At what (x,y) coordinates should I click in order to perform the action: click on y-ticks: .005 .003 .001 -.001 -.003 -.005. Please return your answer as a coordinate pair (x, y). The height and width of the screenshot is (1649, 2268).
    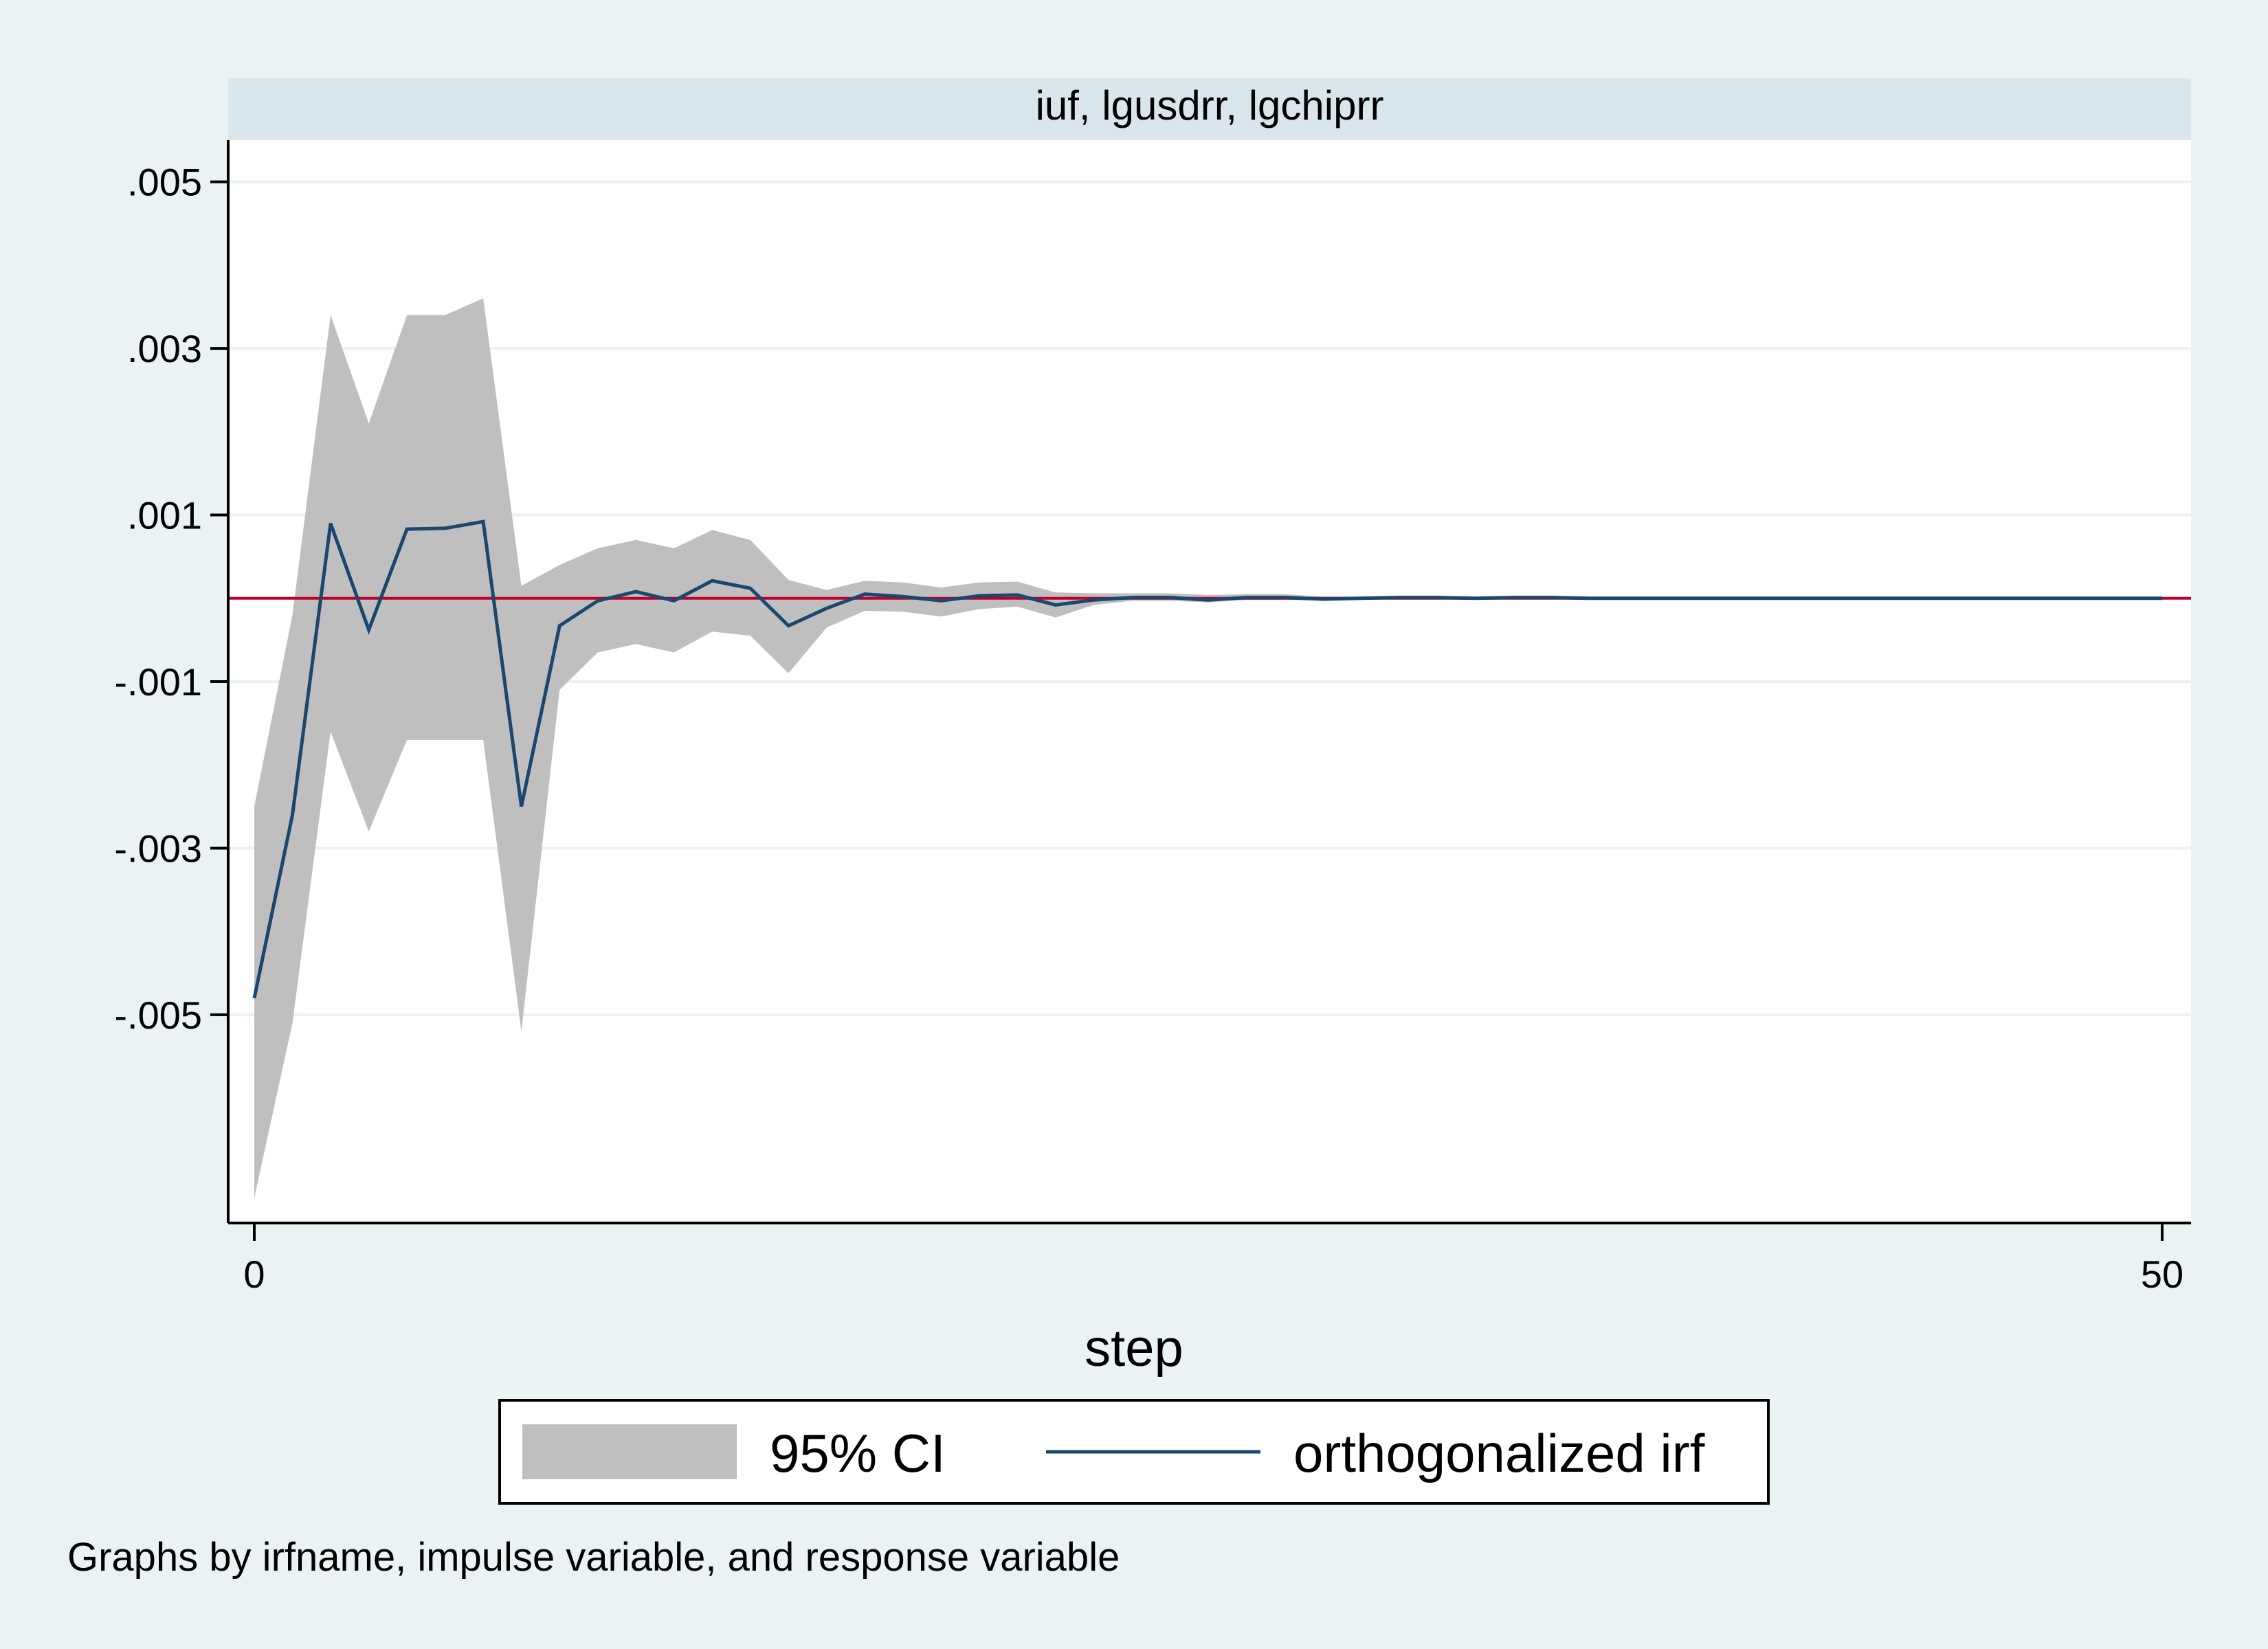
    Looking at the image, I should click on (171, 599).